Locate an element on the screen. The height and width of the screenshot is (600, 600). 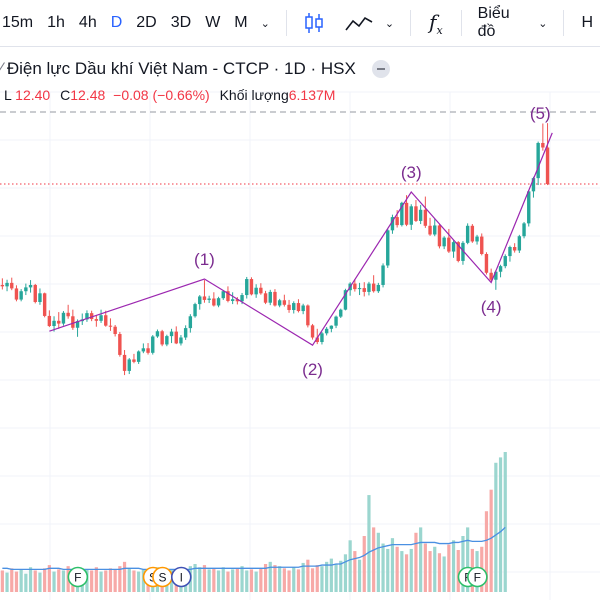
chart-type-dropdown: Biểu đồ ⌄ is located at coordinates (513, 23).